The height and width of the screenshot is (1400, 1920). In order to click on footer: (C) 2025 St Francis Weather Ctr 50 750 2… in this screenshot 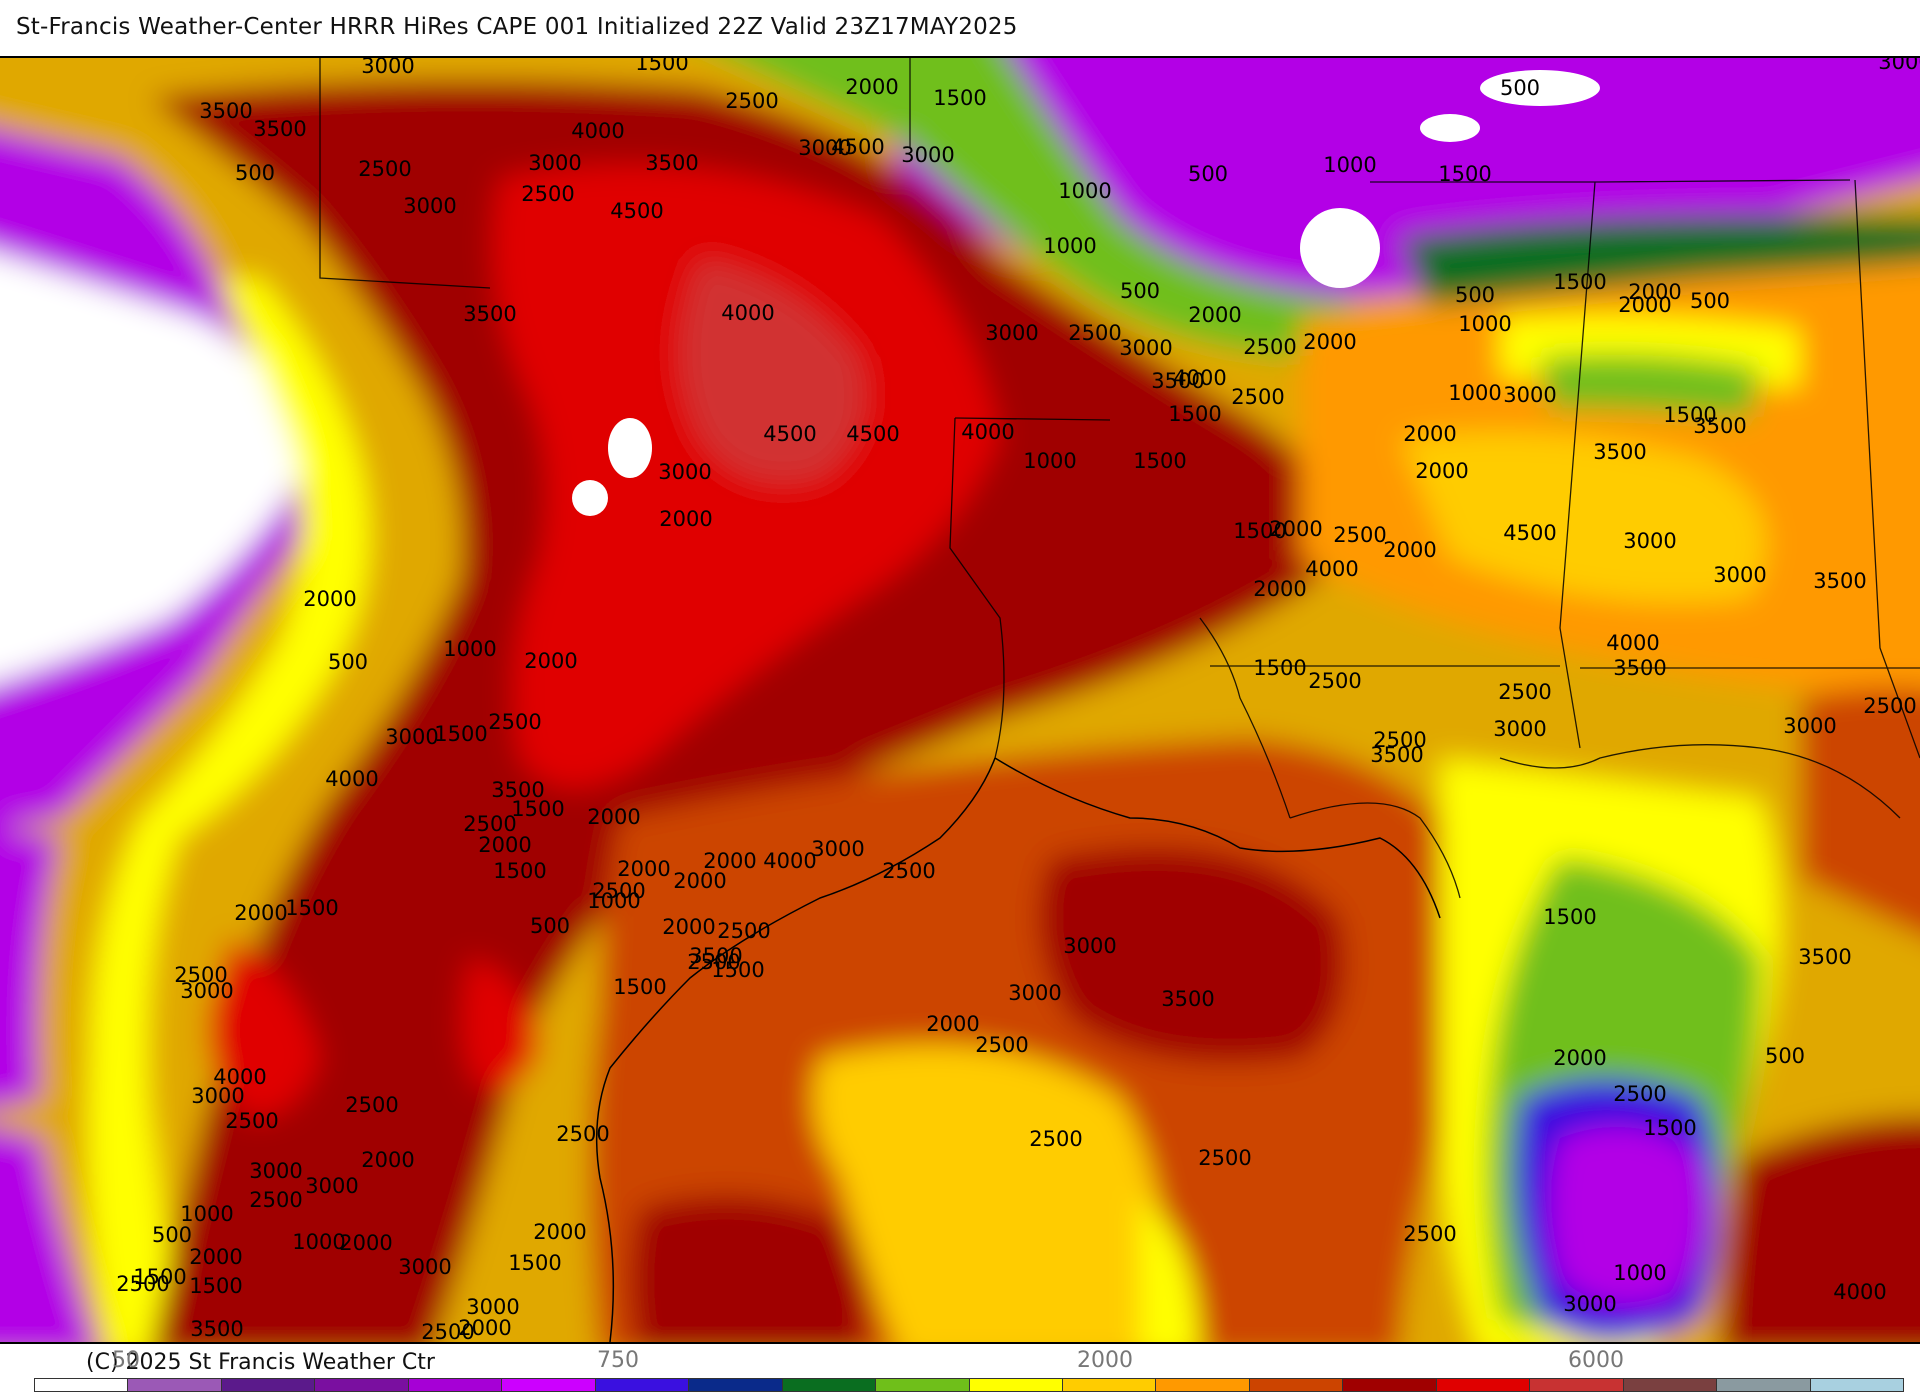, I will do `click(960, 1372)`.